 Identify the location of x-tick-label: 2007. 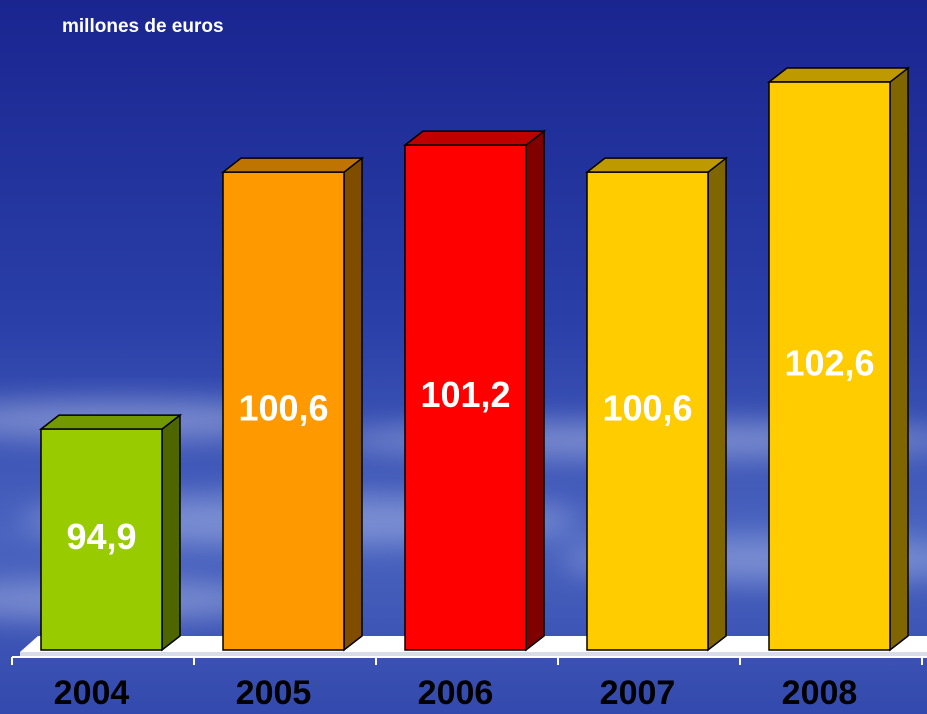
(638, 693).